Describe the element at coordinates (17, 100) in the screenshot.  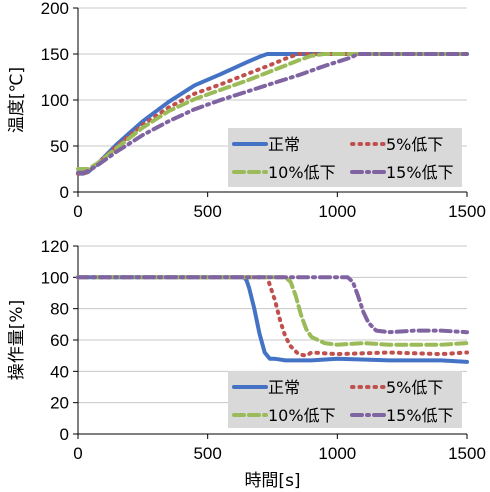
I see `y-axis-title: 温度[℃]` at that location.